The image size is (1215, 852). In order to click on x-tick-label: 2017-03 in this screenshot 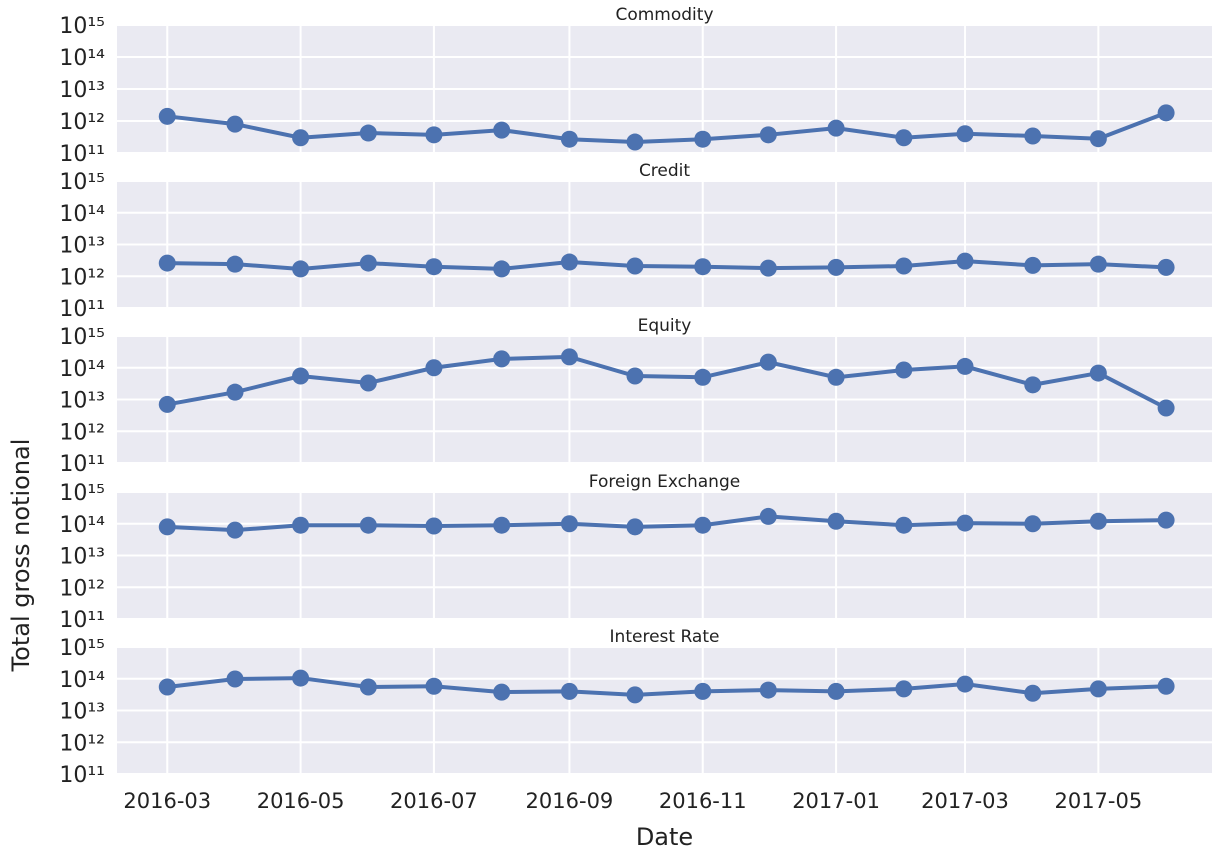, I will do `click(965, 801)`.